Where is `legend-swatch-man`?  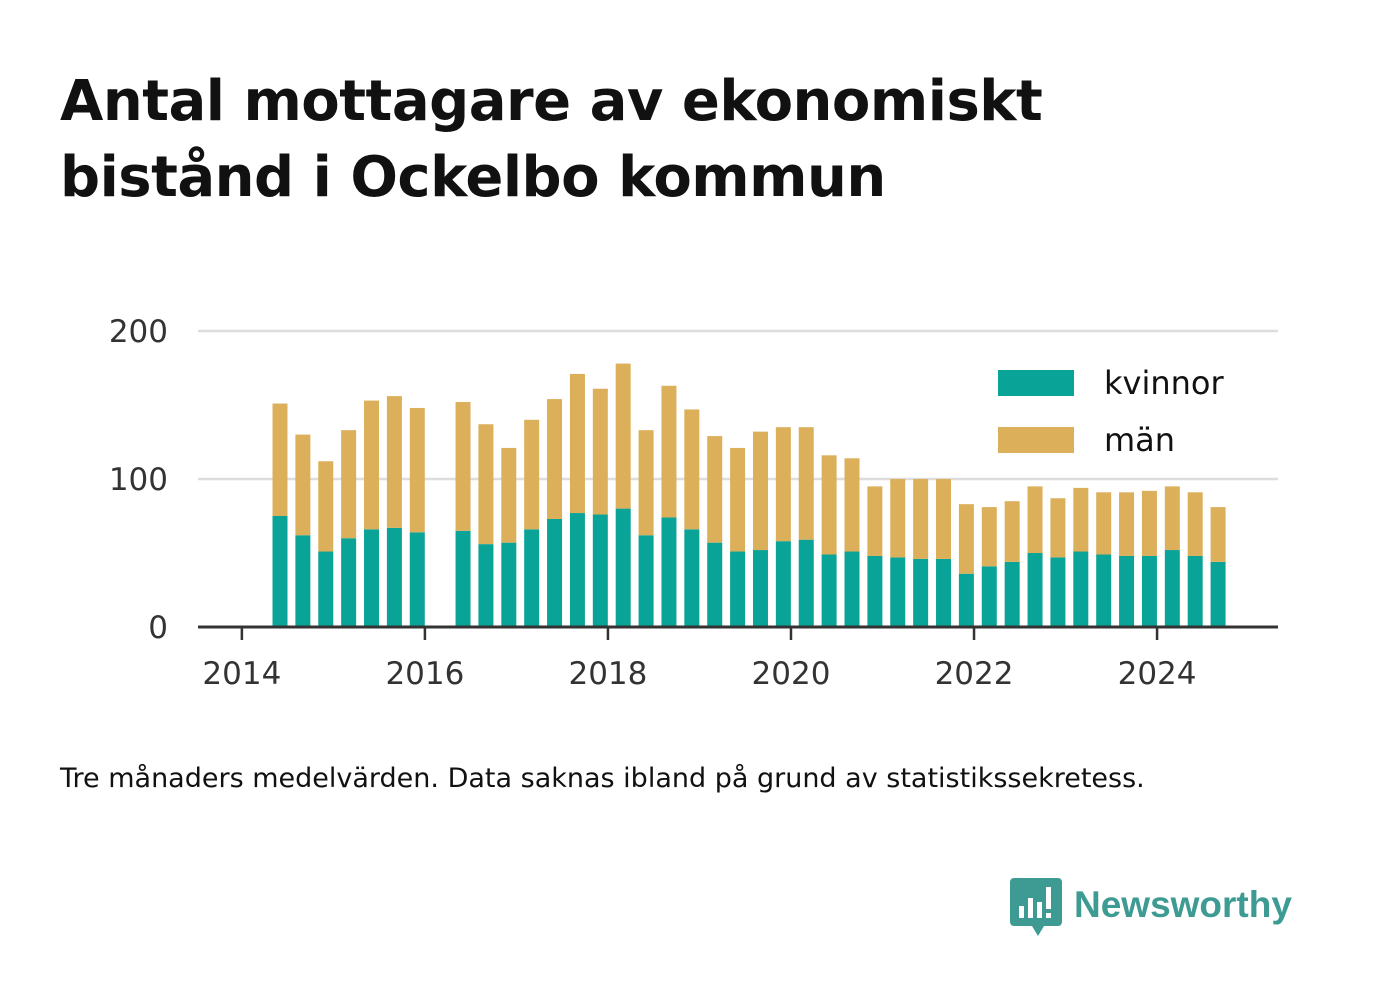
legend-swatch-man is located at coordinates (1036, 440).